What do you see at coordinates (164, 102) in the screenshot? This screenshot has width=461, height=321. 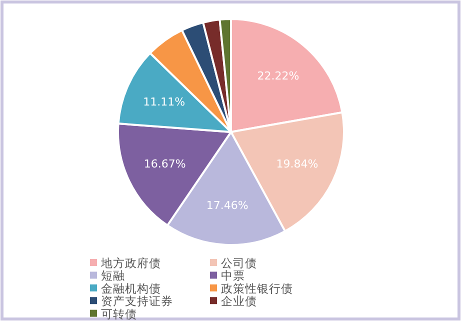 I see `data-label: 11.11%` at bounding box center [164, 102].